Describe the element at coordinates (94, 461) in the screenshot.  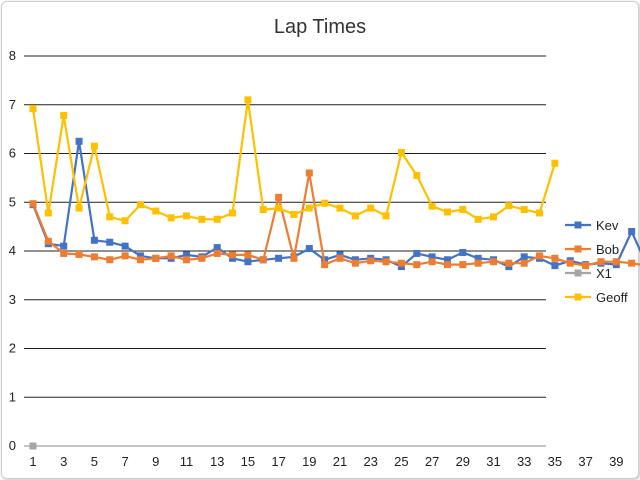
I see `x-tick-label: 5` at that location.